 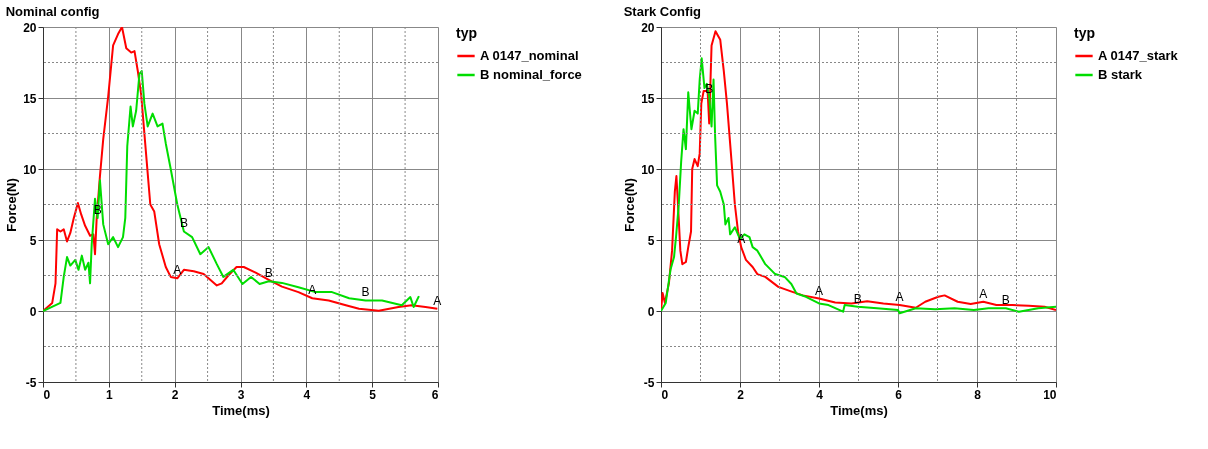 I want to click on x-tick-label: 10, so click(x=1050, y=394).